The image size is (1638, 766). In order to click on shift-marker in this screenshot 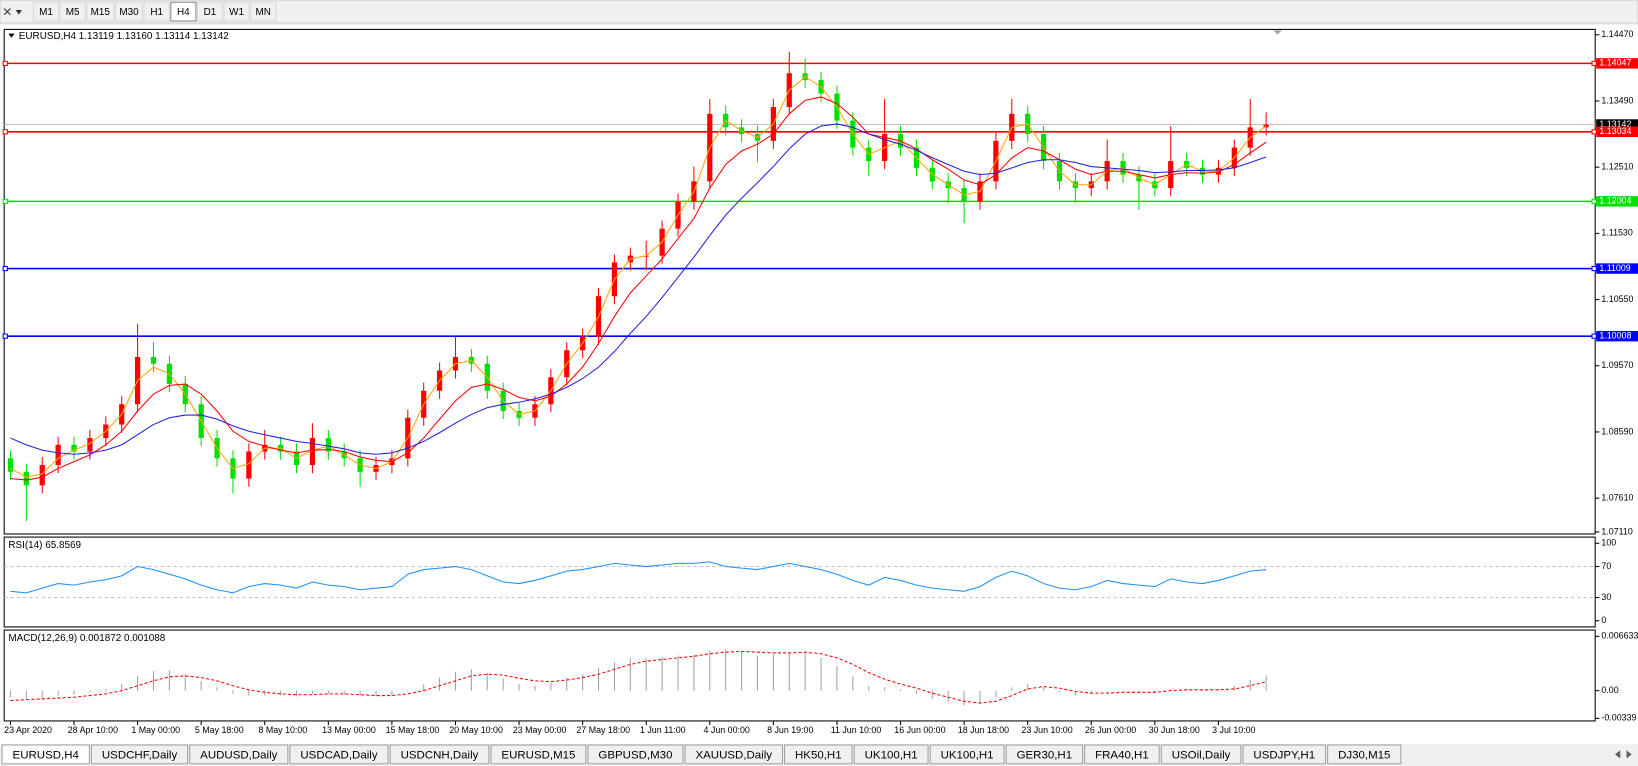, I will do `click(1277, 32)`.